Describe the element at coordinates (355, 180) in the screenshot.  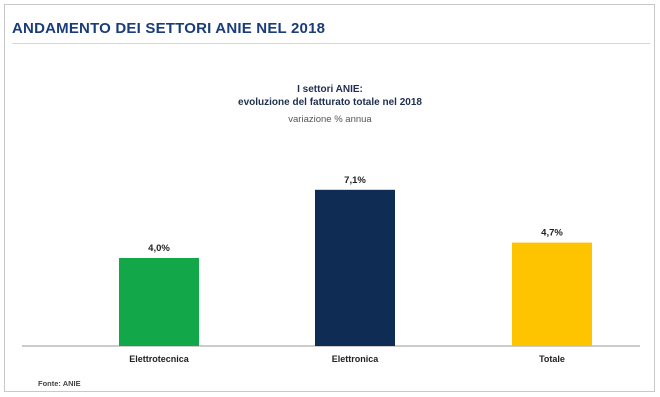
I see `data-label-elettronica: 7,1%` at that location.